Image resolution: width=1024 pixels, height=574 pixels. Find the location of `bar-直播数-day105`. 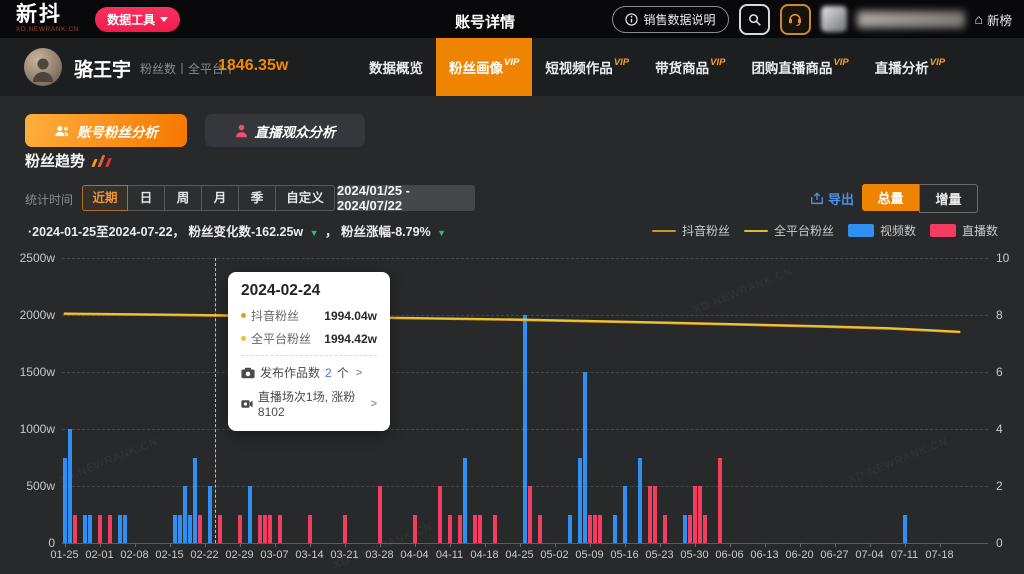

bar-直播数-day105 is located at coordinates (589, 528).